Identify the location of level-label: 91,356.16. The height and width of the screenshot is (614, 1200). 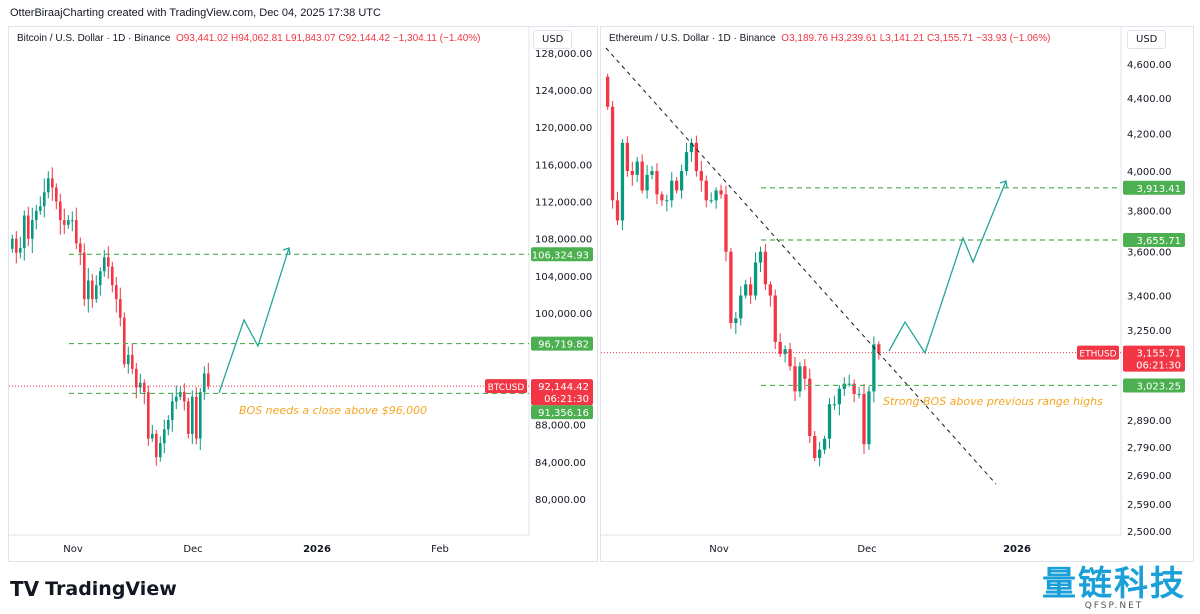
(563, 413).